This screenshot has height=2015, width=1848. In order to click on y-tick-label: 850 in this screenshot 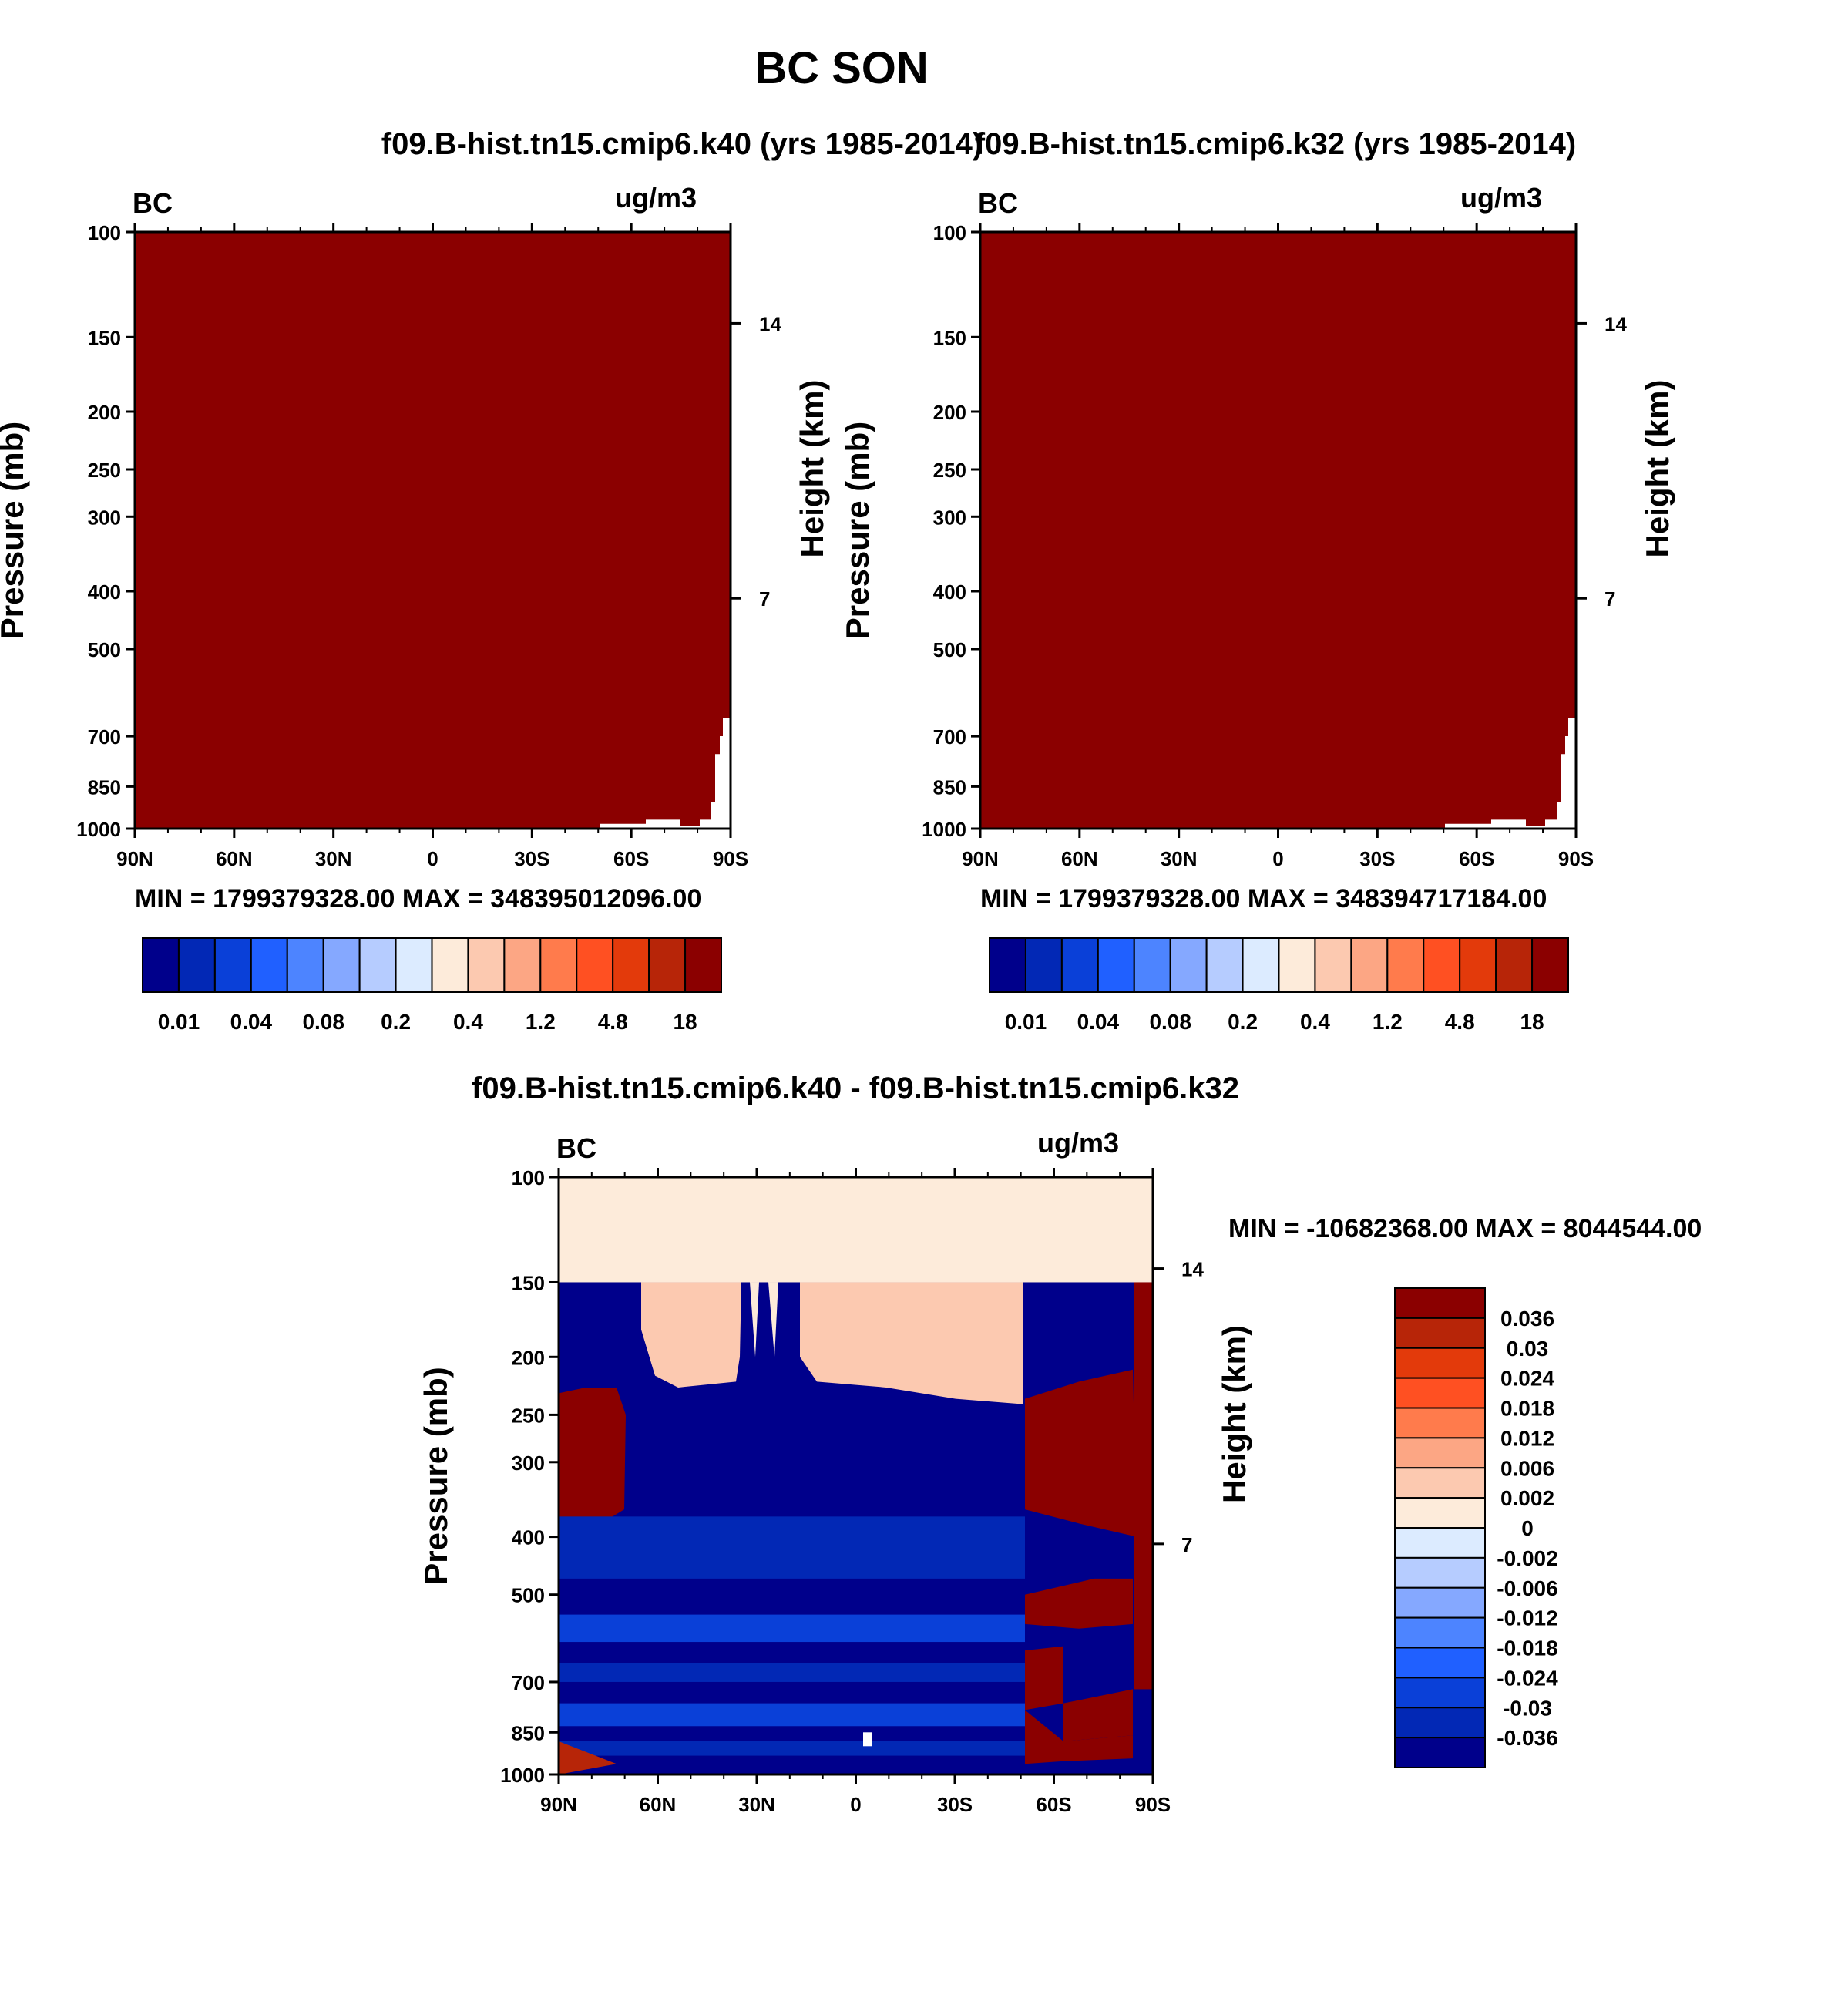, I will do `click(105, 787)`.